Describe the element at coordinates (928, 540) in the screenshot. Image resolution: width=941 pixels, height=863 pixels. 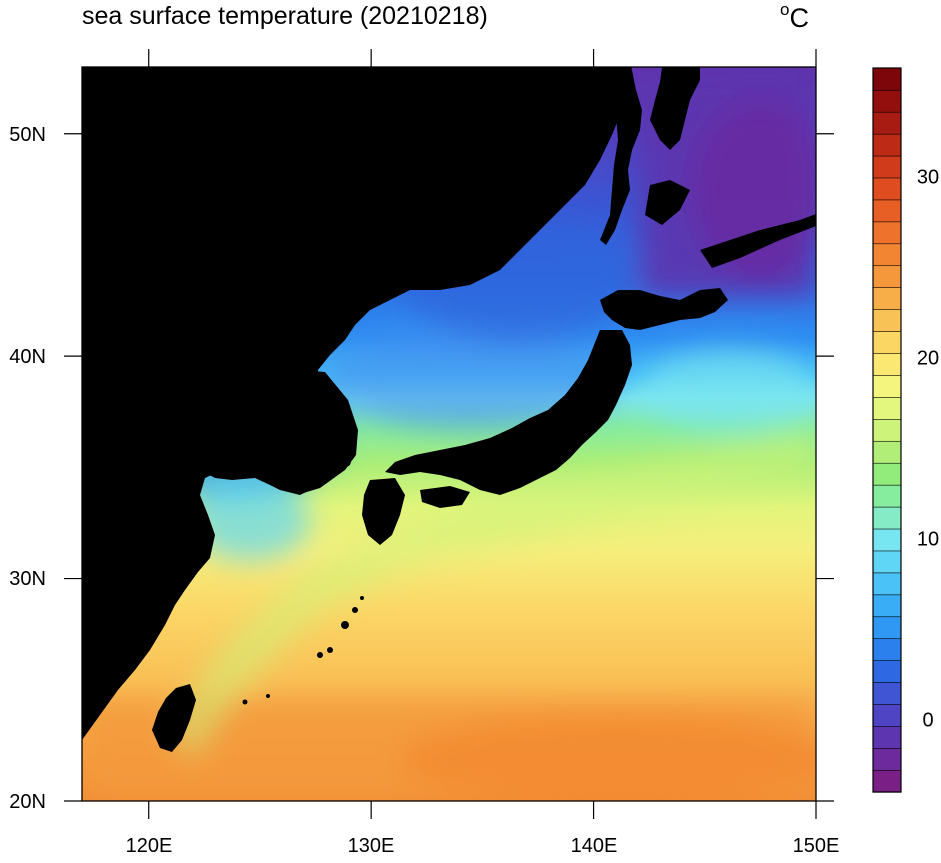
I see `colorbar-tick-label: 10` at that location.